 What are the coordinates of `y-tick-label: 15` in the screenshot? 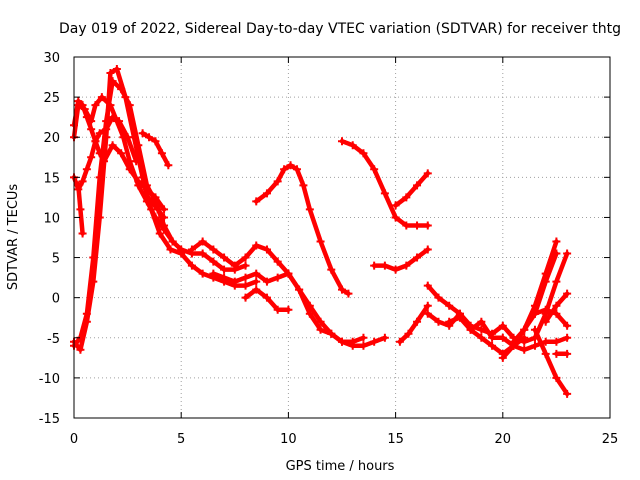 It's located at (51, 178).